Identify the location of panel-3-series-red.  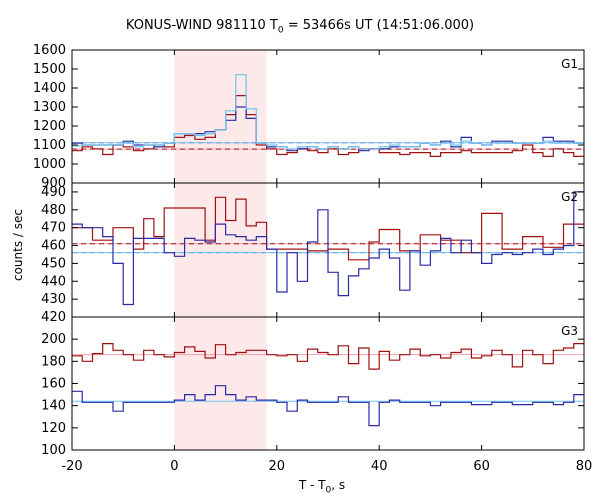
(328, 356).